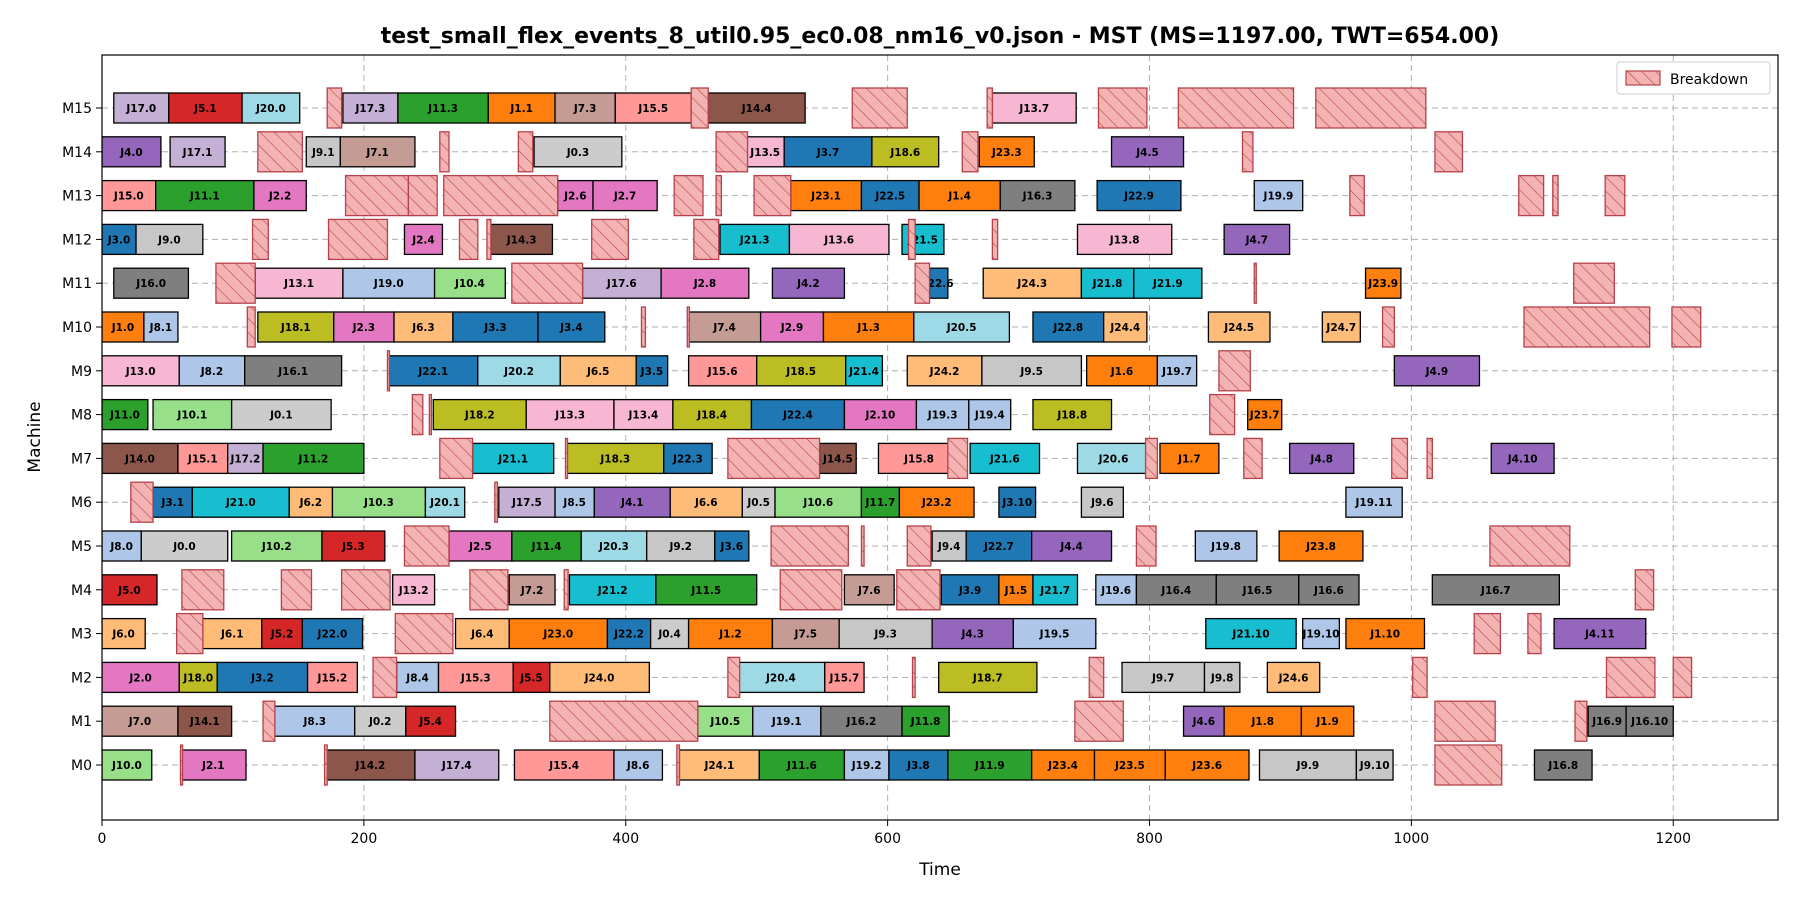  I want to click on operation-label: J17.0, so click(140, 109).